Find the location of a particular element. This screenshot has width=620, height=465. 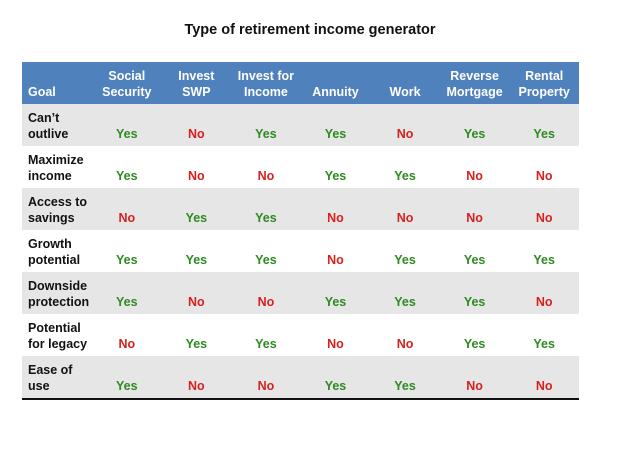

goal-cell: Growth potential is located at coordinates (57, 251).